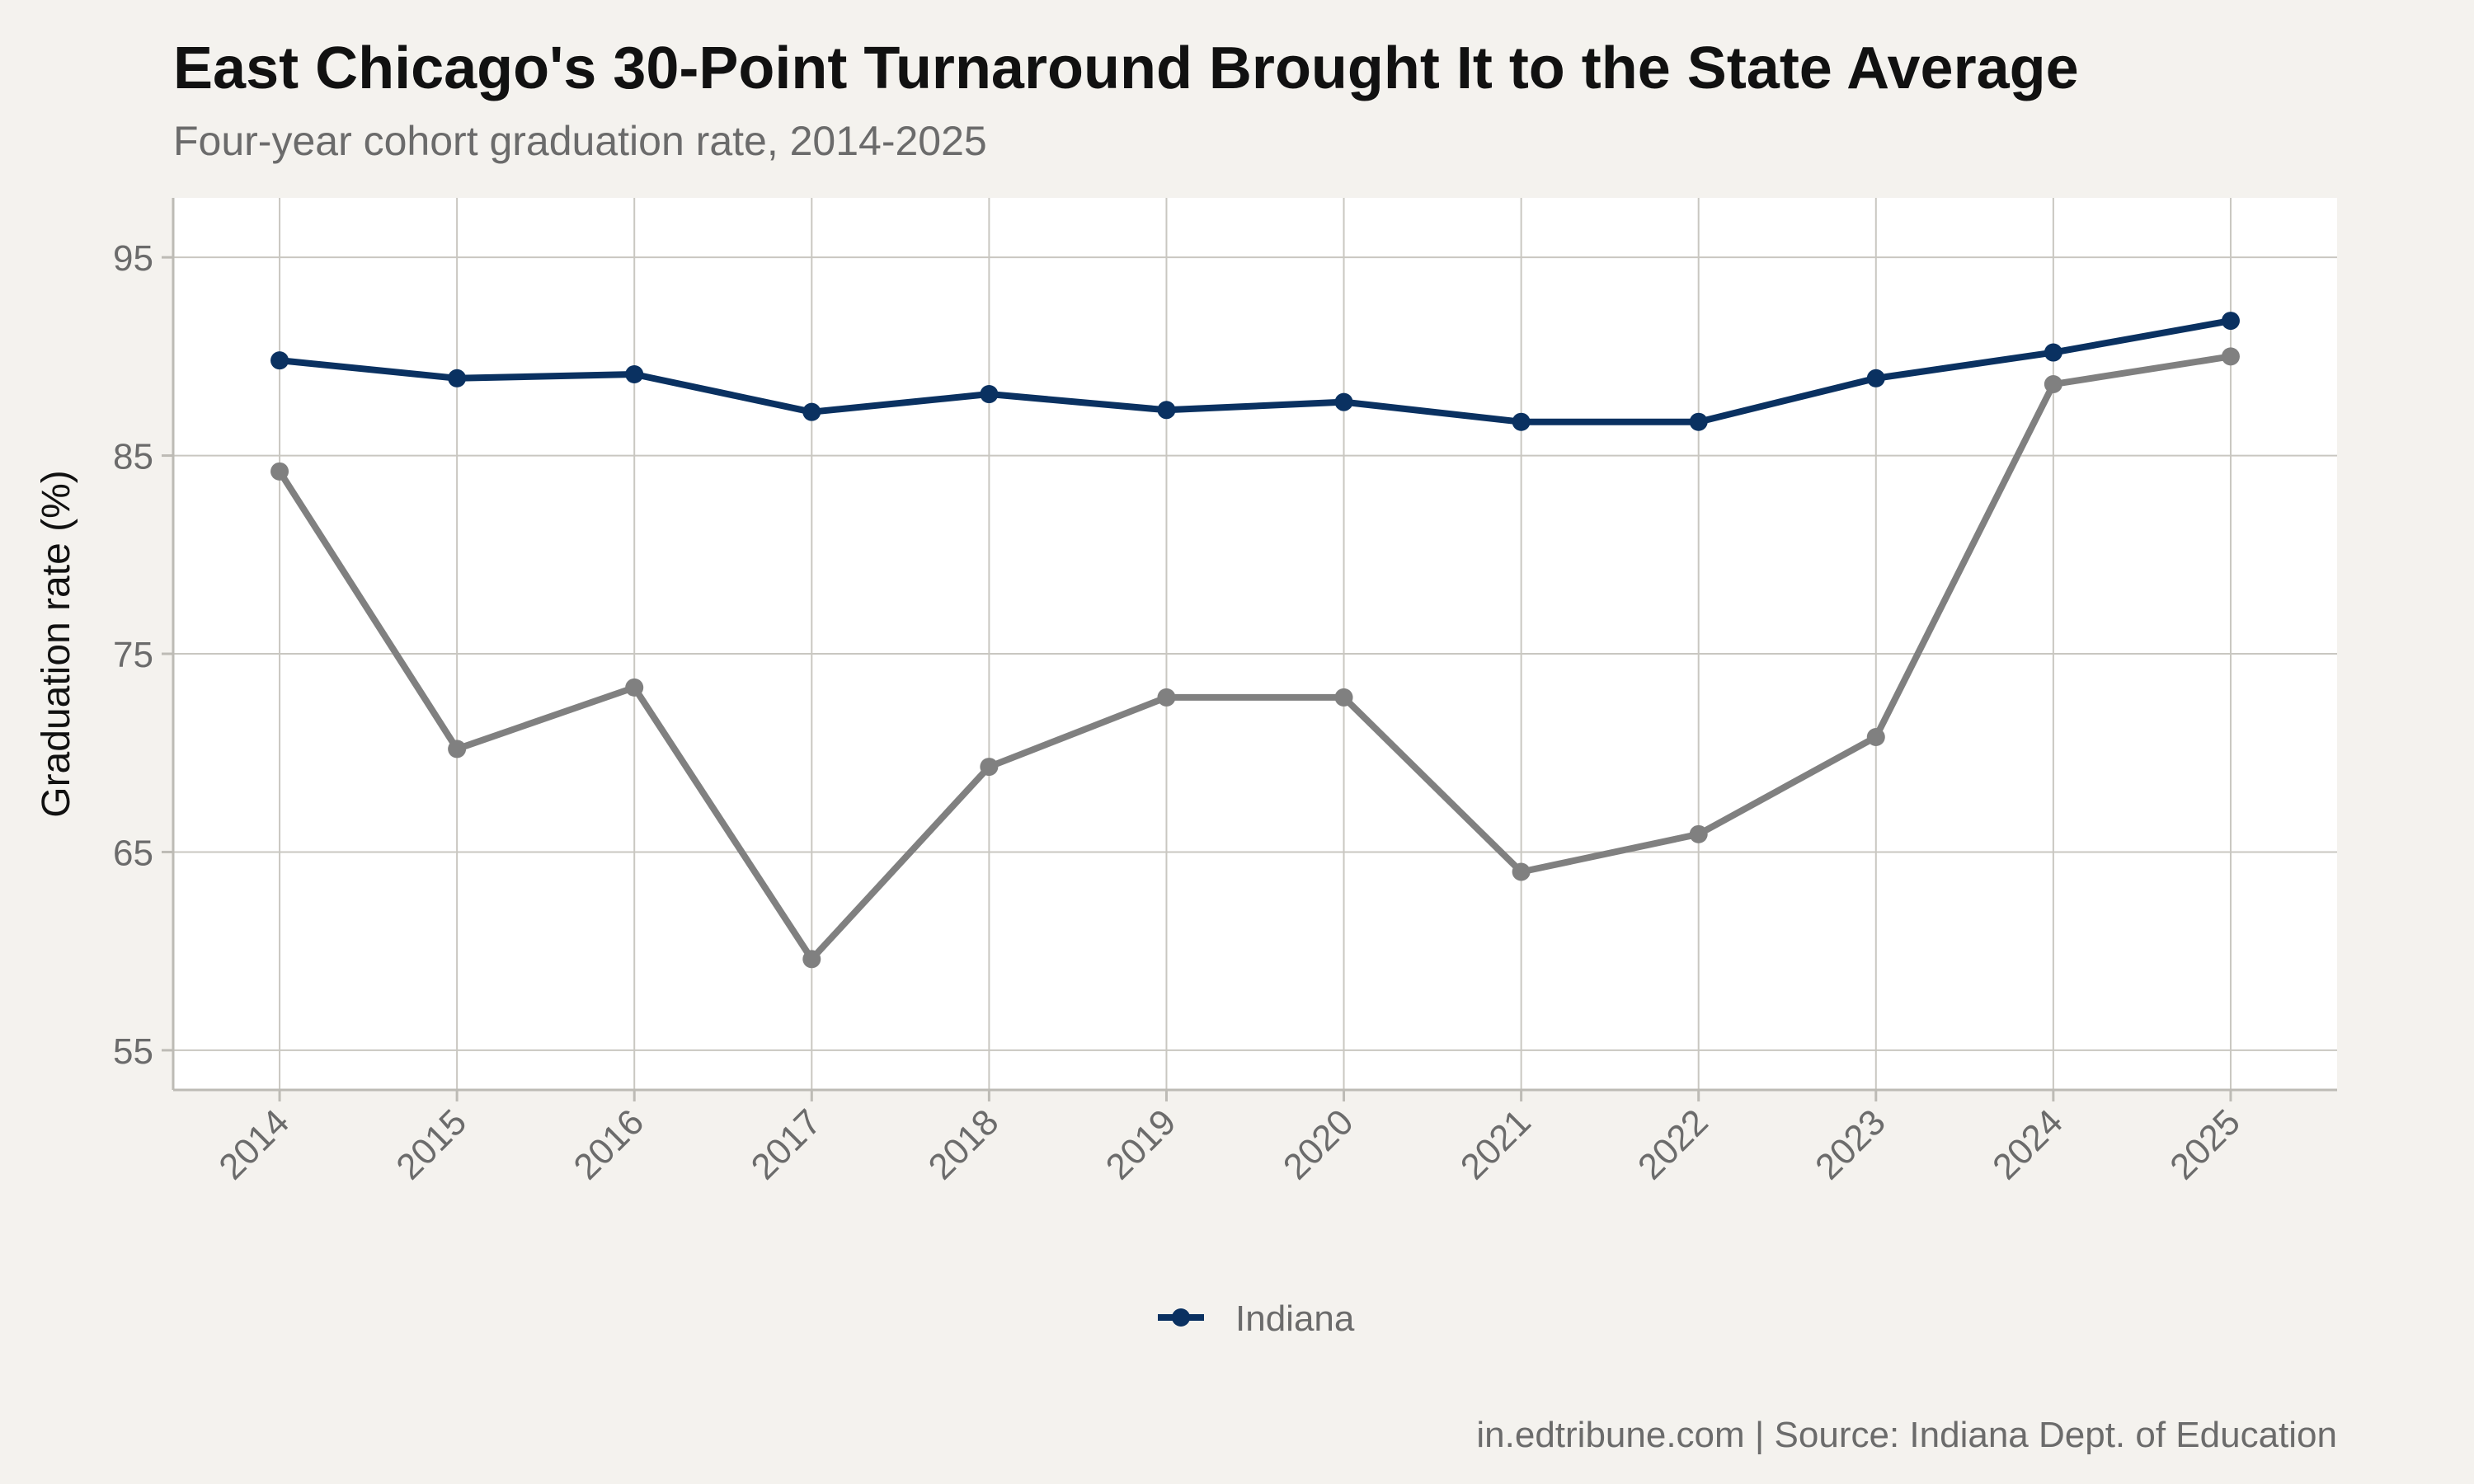 This screenshot has height=1484, width=2474. Describe the element at coordinates (2230, 321) in the screenshot. I see `data-point-indiana-2025` at that location.